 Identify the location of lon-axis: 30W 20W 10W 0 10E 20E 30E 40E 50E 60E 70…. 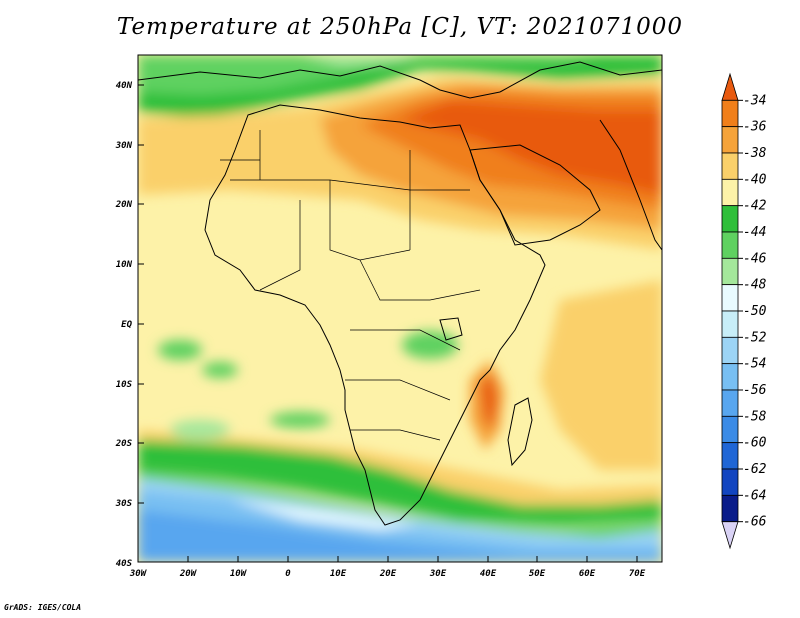
(387, 567).